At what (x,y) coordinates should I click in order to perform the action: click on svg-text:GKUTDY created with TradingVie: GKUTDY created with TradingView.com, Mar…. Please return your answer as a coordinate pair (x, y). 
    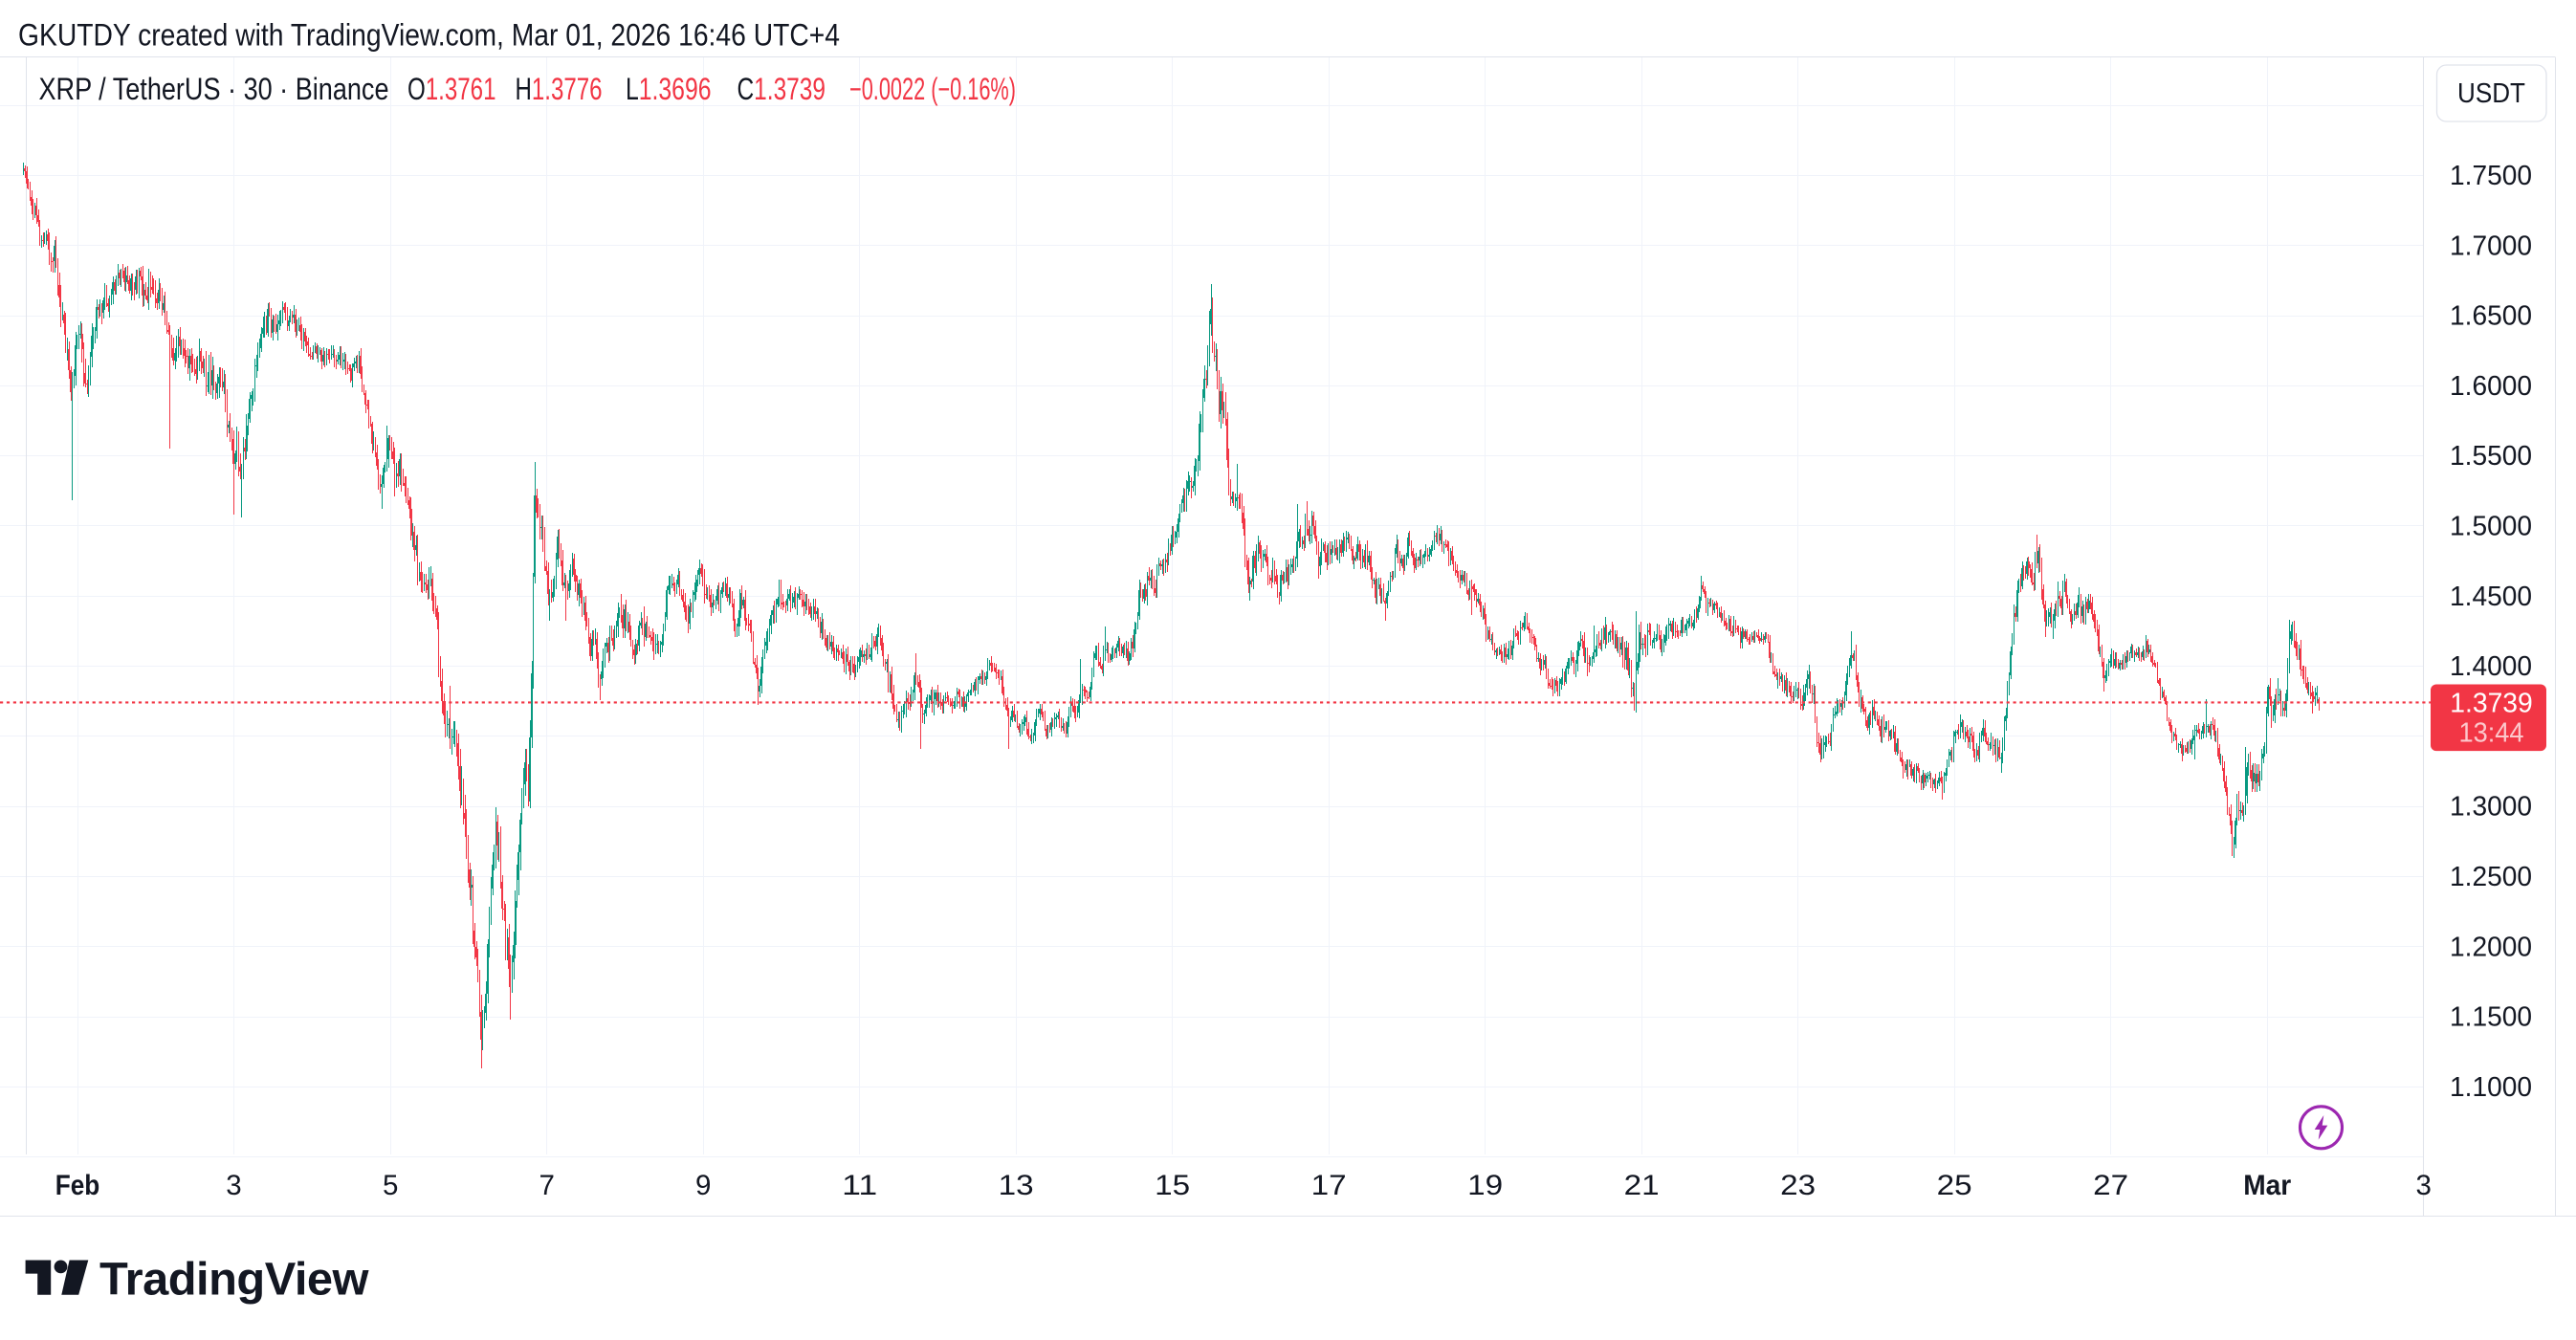
    Looking at the image, I should click on (429, 35).